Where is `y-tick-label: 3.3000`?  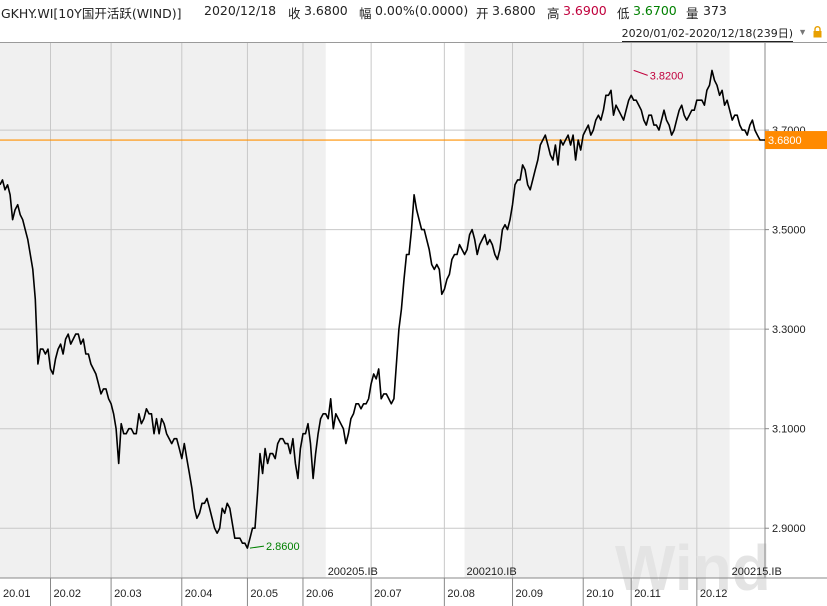 y-tick-label: 3.3000 is located at coordinates (789, 330).